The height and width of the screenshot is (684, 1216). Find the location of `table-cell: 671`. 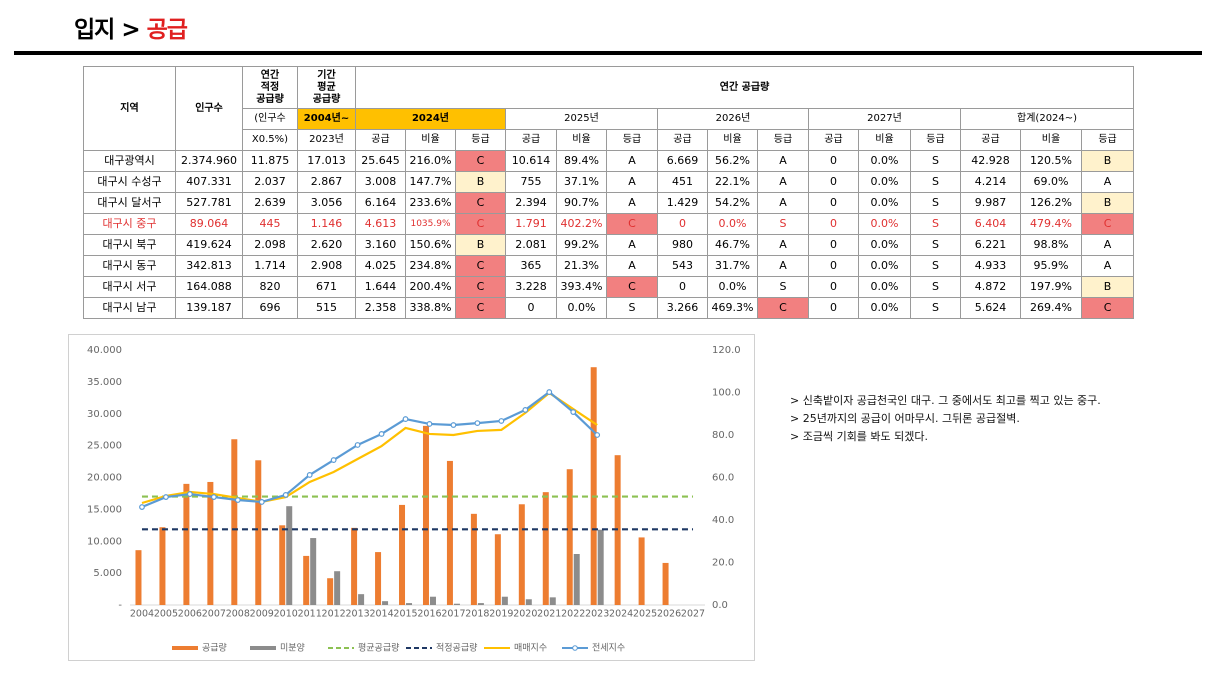

table-cell: 671 is located at coordinates (326, 287).